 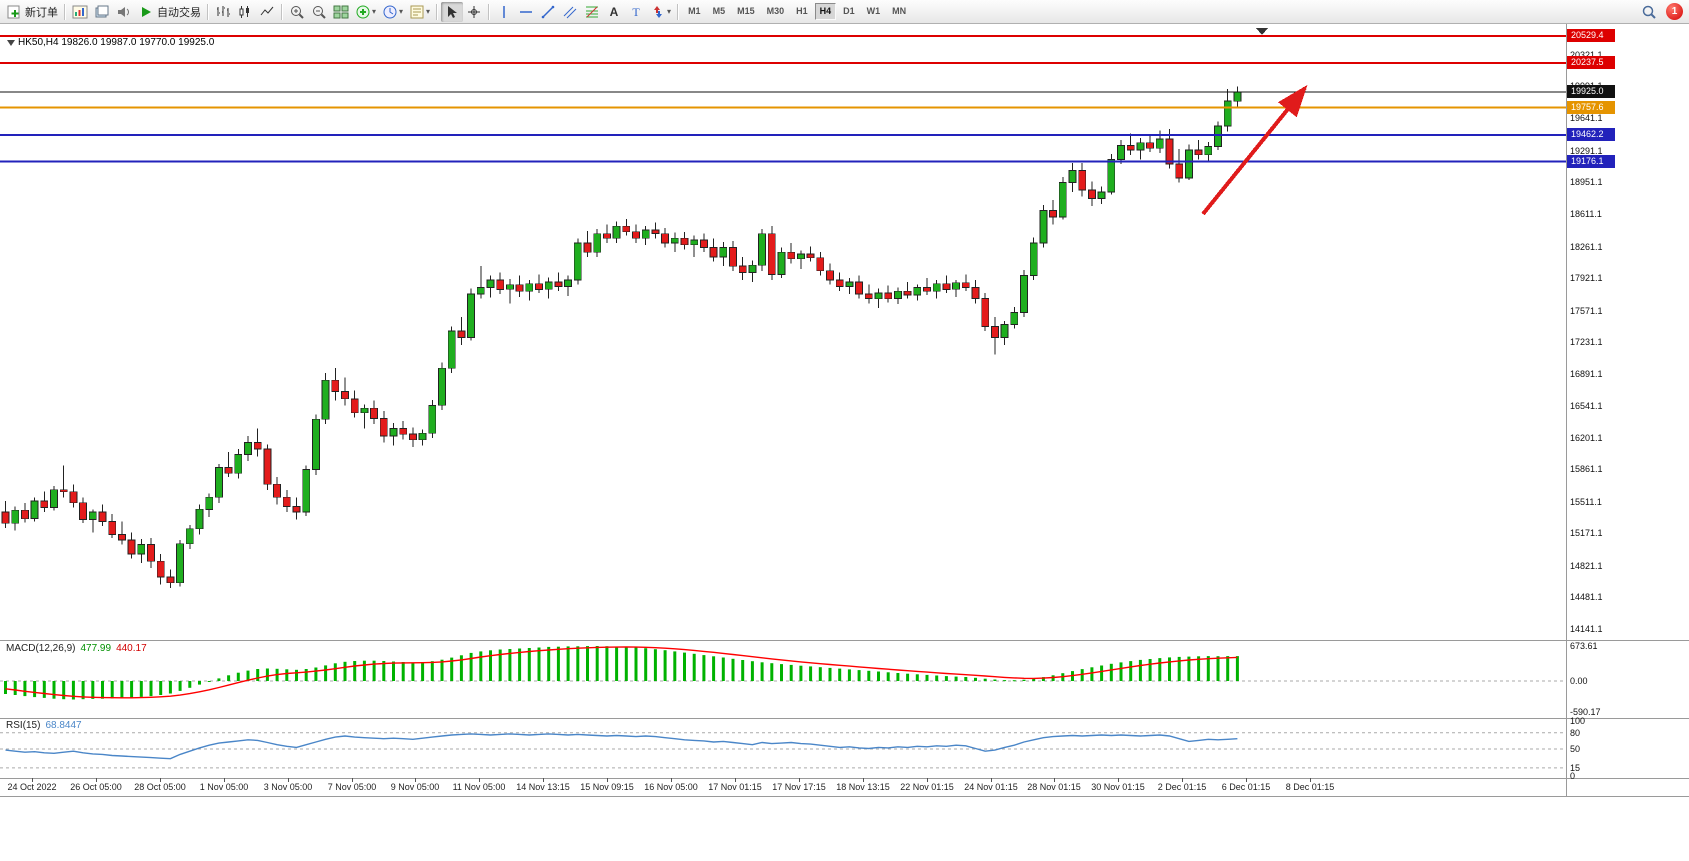 I want to click on timeframe-button-m1: M1, so click(x=694, y=11).